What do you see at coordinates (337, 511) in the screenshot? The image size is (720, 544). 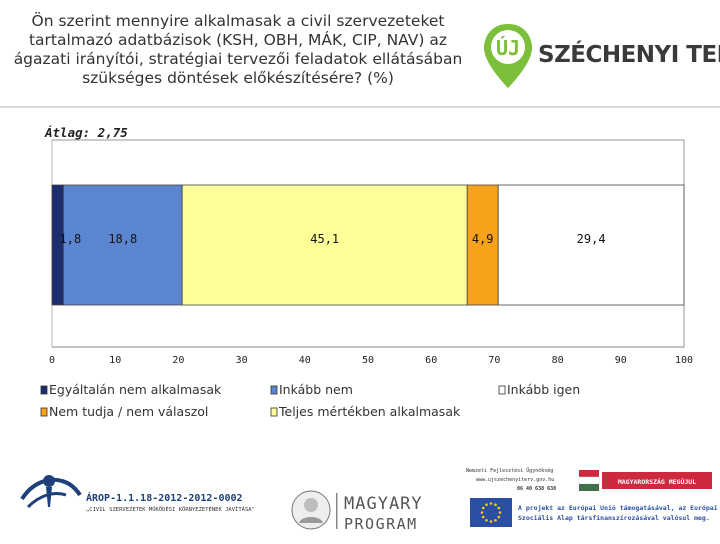 I see `magyary-divider` at bounding box center [337, 511].